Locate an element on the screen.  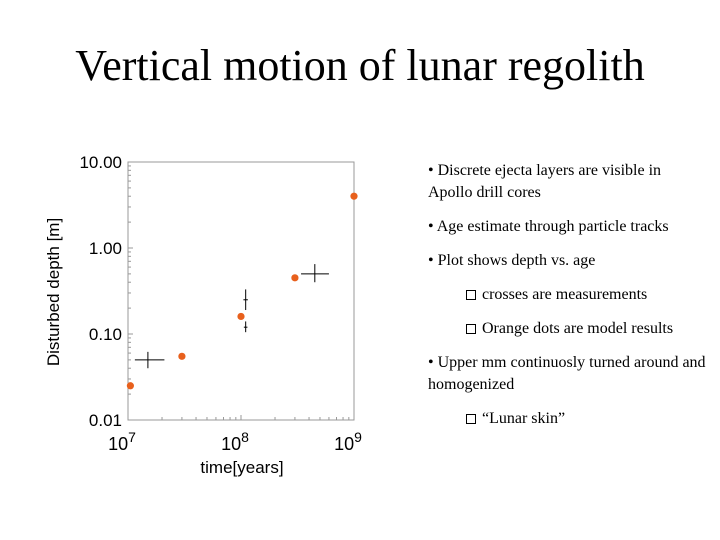
bullet-text: Orange dots are model results is located at coordinates (578, 328).